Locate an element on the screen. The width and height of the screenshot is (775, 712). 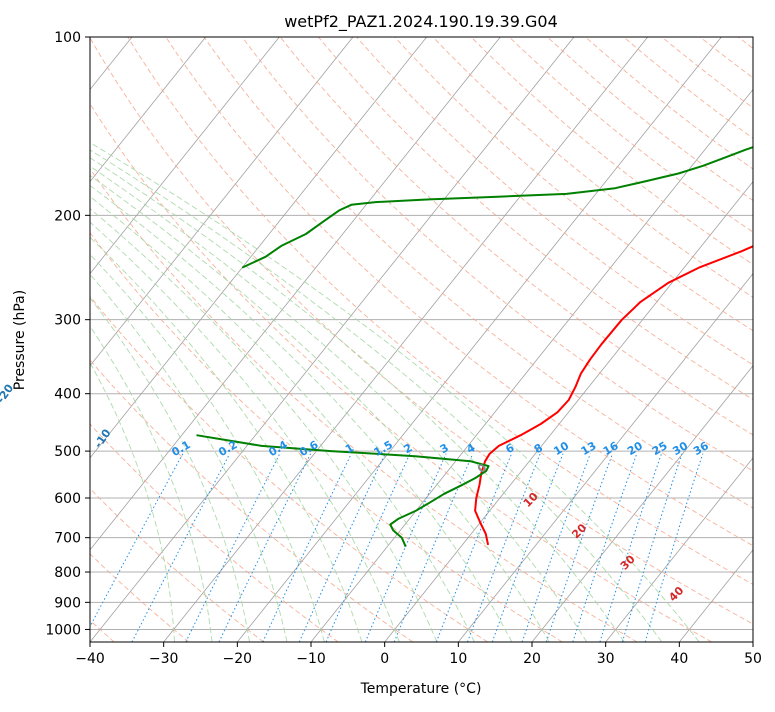
y-tick-label: 500 is located at coordinates (67, 452).